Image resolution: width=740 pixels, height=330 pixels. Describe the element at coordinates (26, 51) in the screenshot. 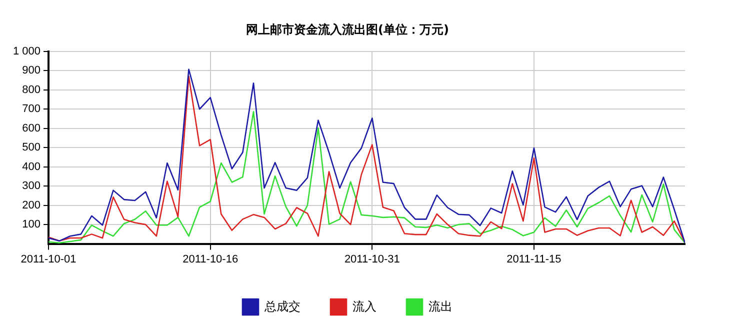

I see `y-tick-label: 1 000` at that location.